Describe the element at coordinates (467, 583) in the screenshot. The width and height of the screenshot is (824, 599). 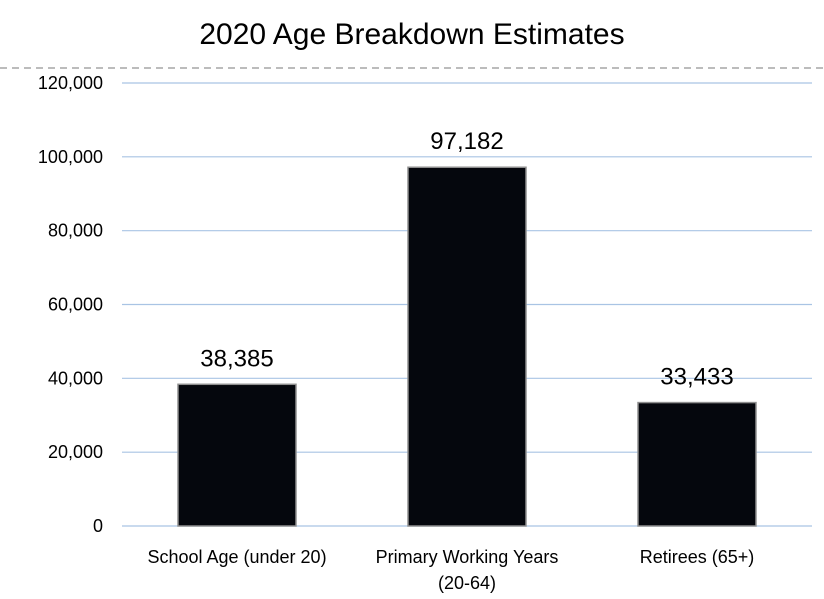
I see `x-category-label: (20-64)` at that location.